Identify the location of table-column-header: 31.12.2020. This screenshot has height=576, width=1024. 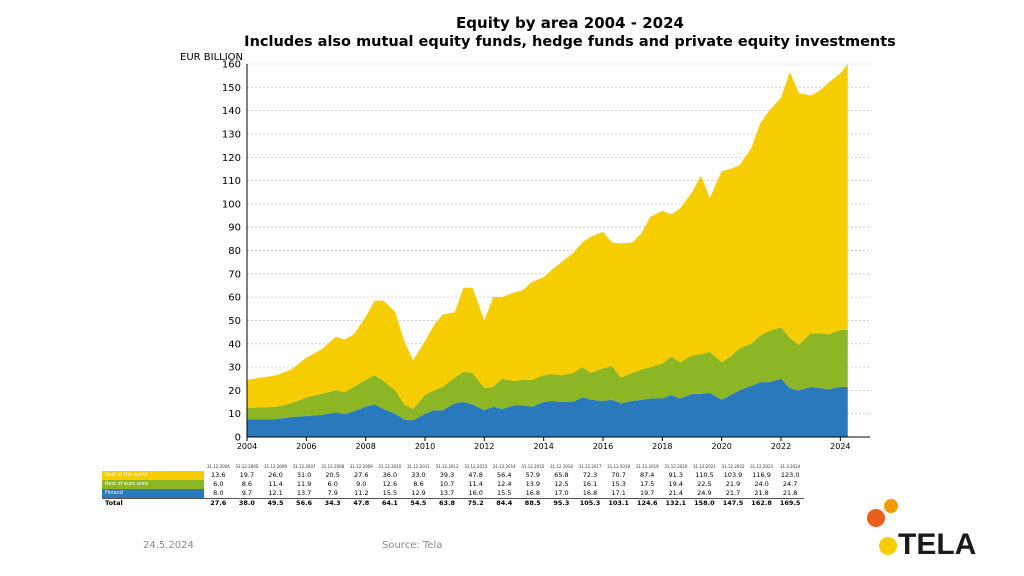
(676, 466).